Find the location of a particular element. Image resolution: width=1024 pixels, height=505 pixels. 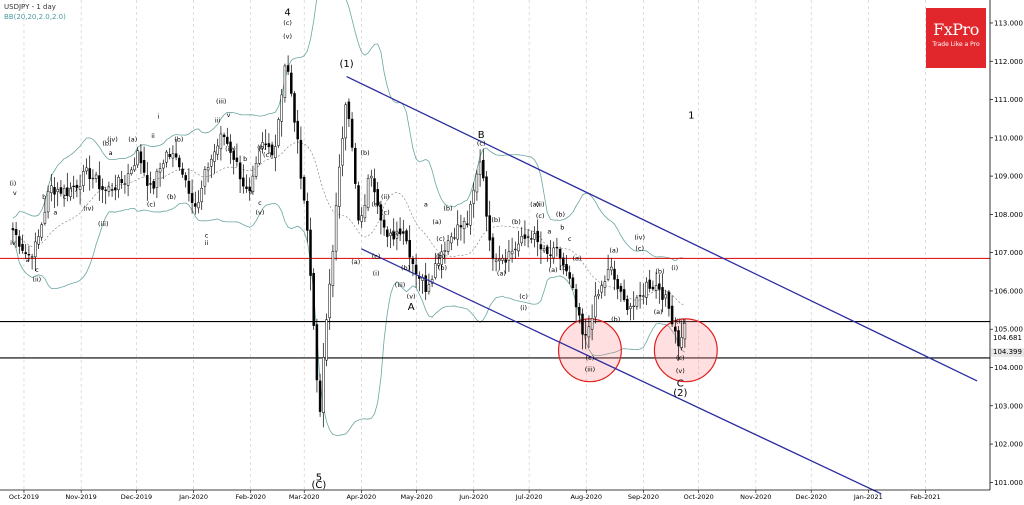

x-tick-label: Feb-2020 is located at coordinates (251, 497).